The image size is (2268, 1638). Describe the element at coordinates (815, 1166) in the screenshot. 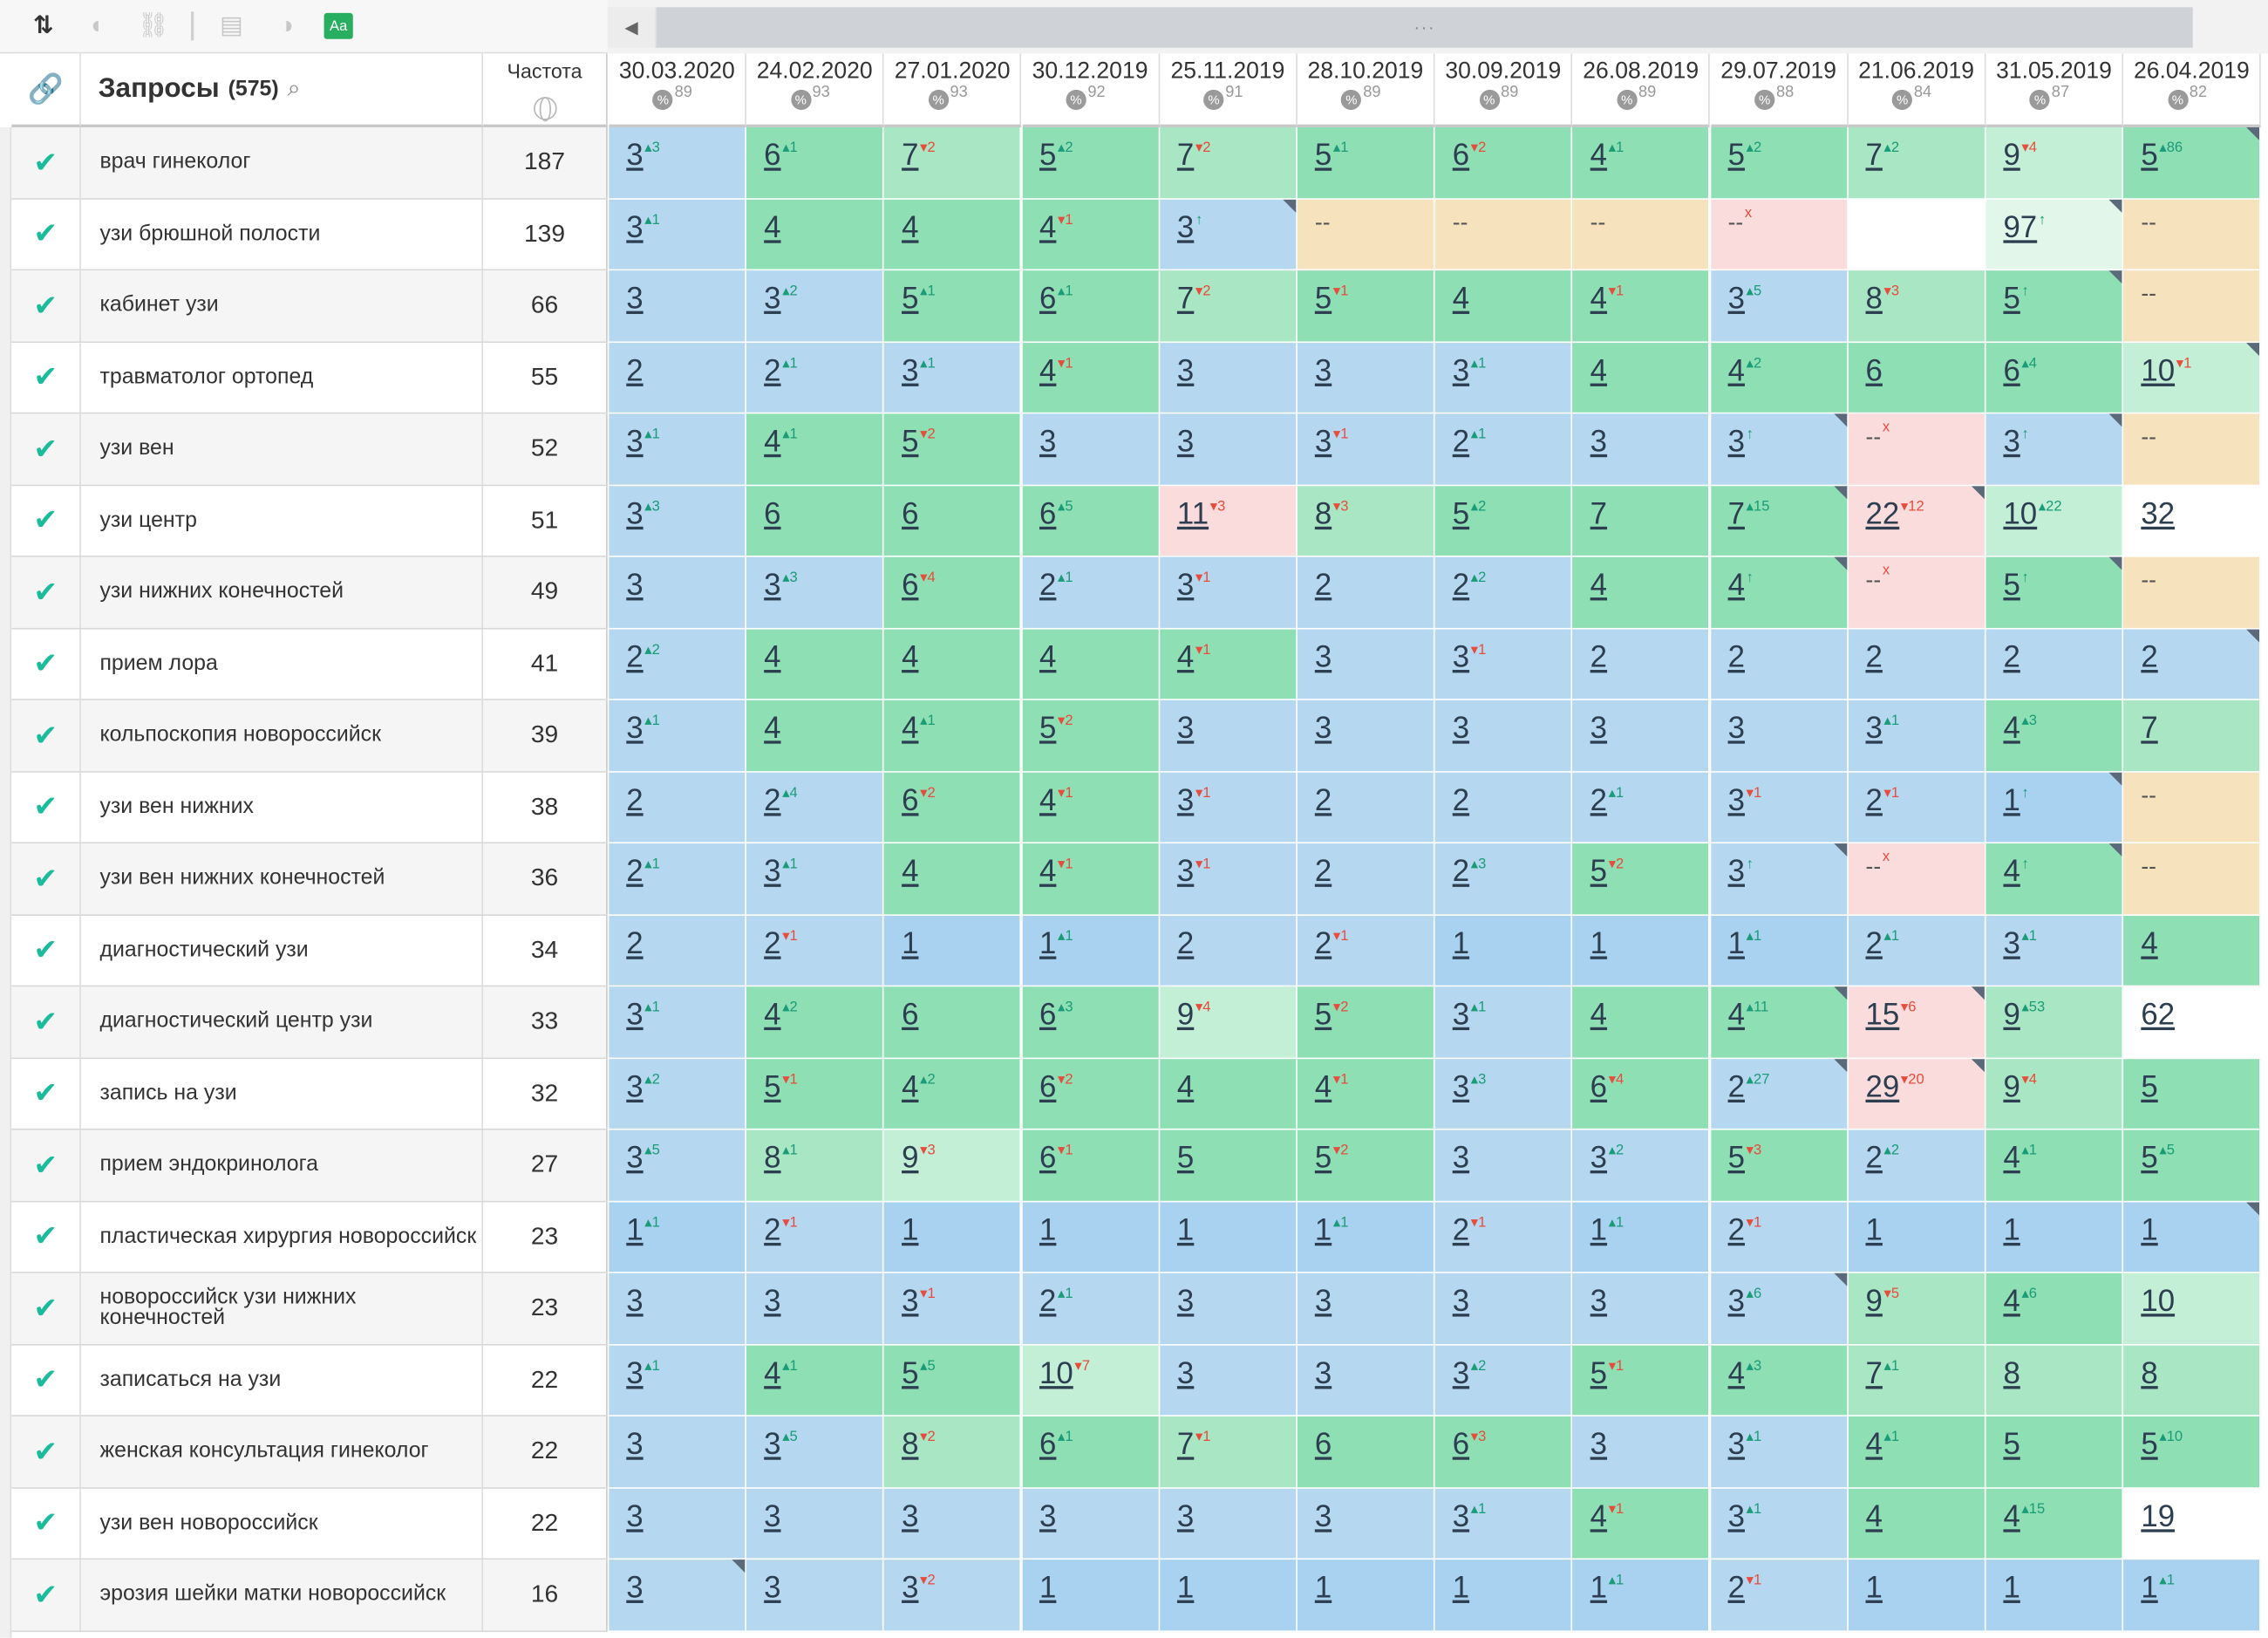

I see `position-cell: 8 ▴1` at that location.